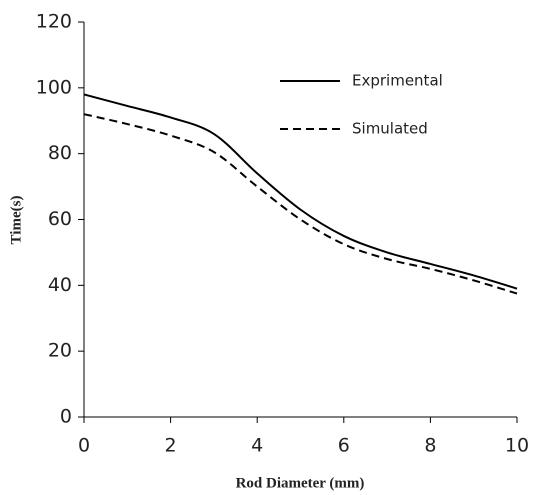 The width and height of the screenshot is (533, 495). What do you see at coordinates (54, 22) in the screenshot?
I see `y-tick-label: 120` at bounding box center [54, 22].